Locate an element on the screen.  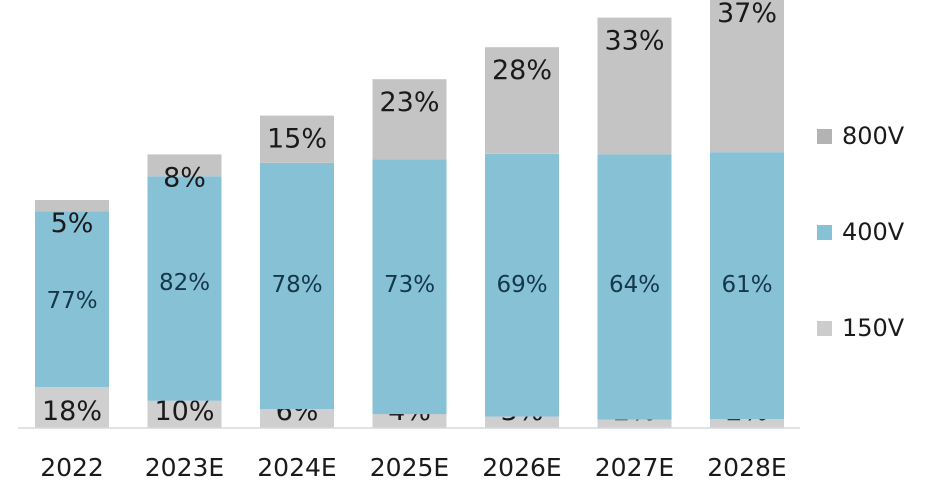
x-tick-label-2025e: 2025E is located at coordinates (409, 467).